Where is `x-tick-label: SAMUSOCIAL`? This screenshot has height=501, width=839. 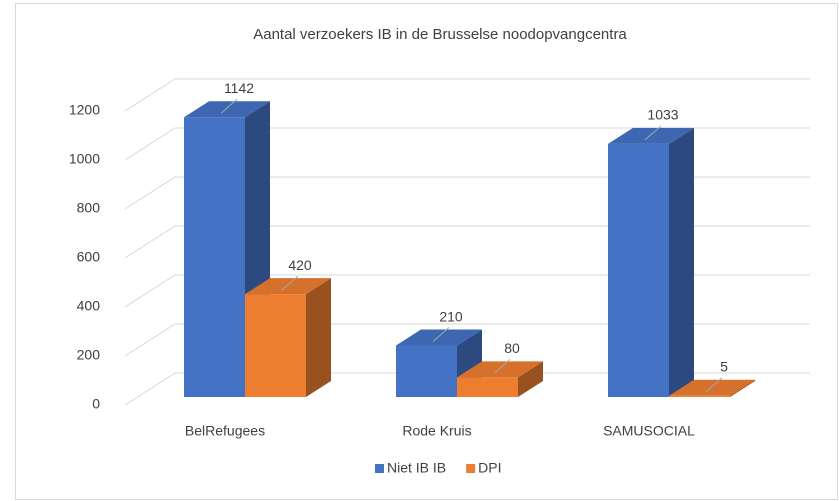
x-tick-label: SAMUSOCIAL is located at coordinates (649, 431).